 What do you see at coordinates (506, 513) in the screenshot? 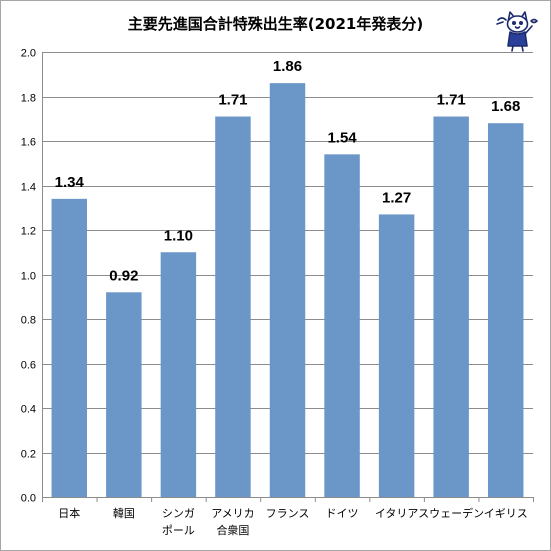
I see `x-category-label: イギリス` at bounding box center [506, 513].